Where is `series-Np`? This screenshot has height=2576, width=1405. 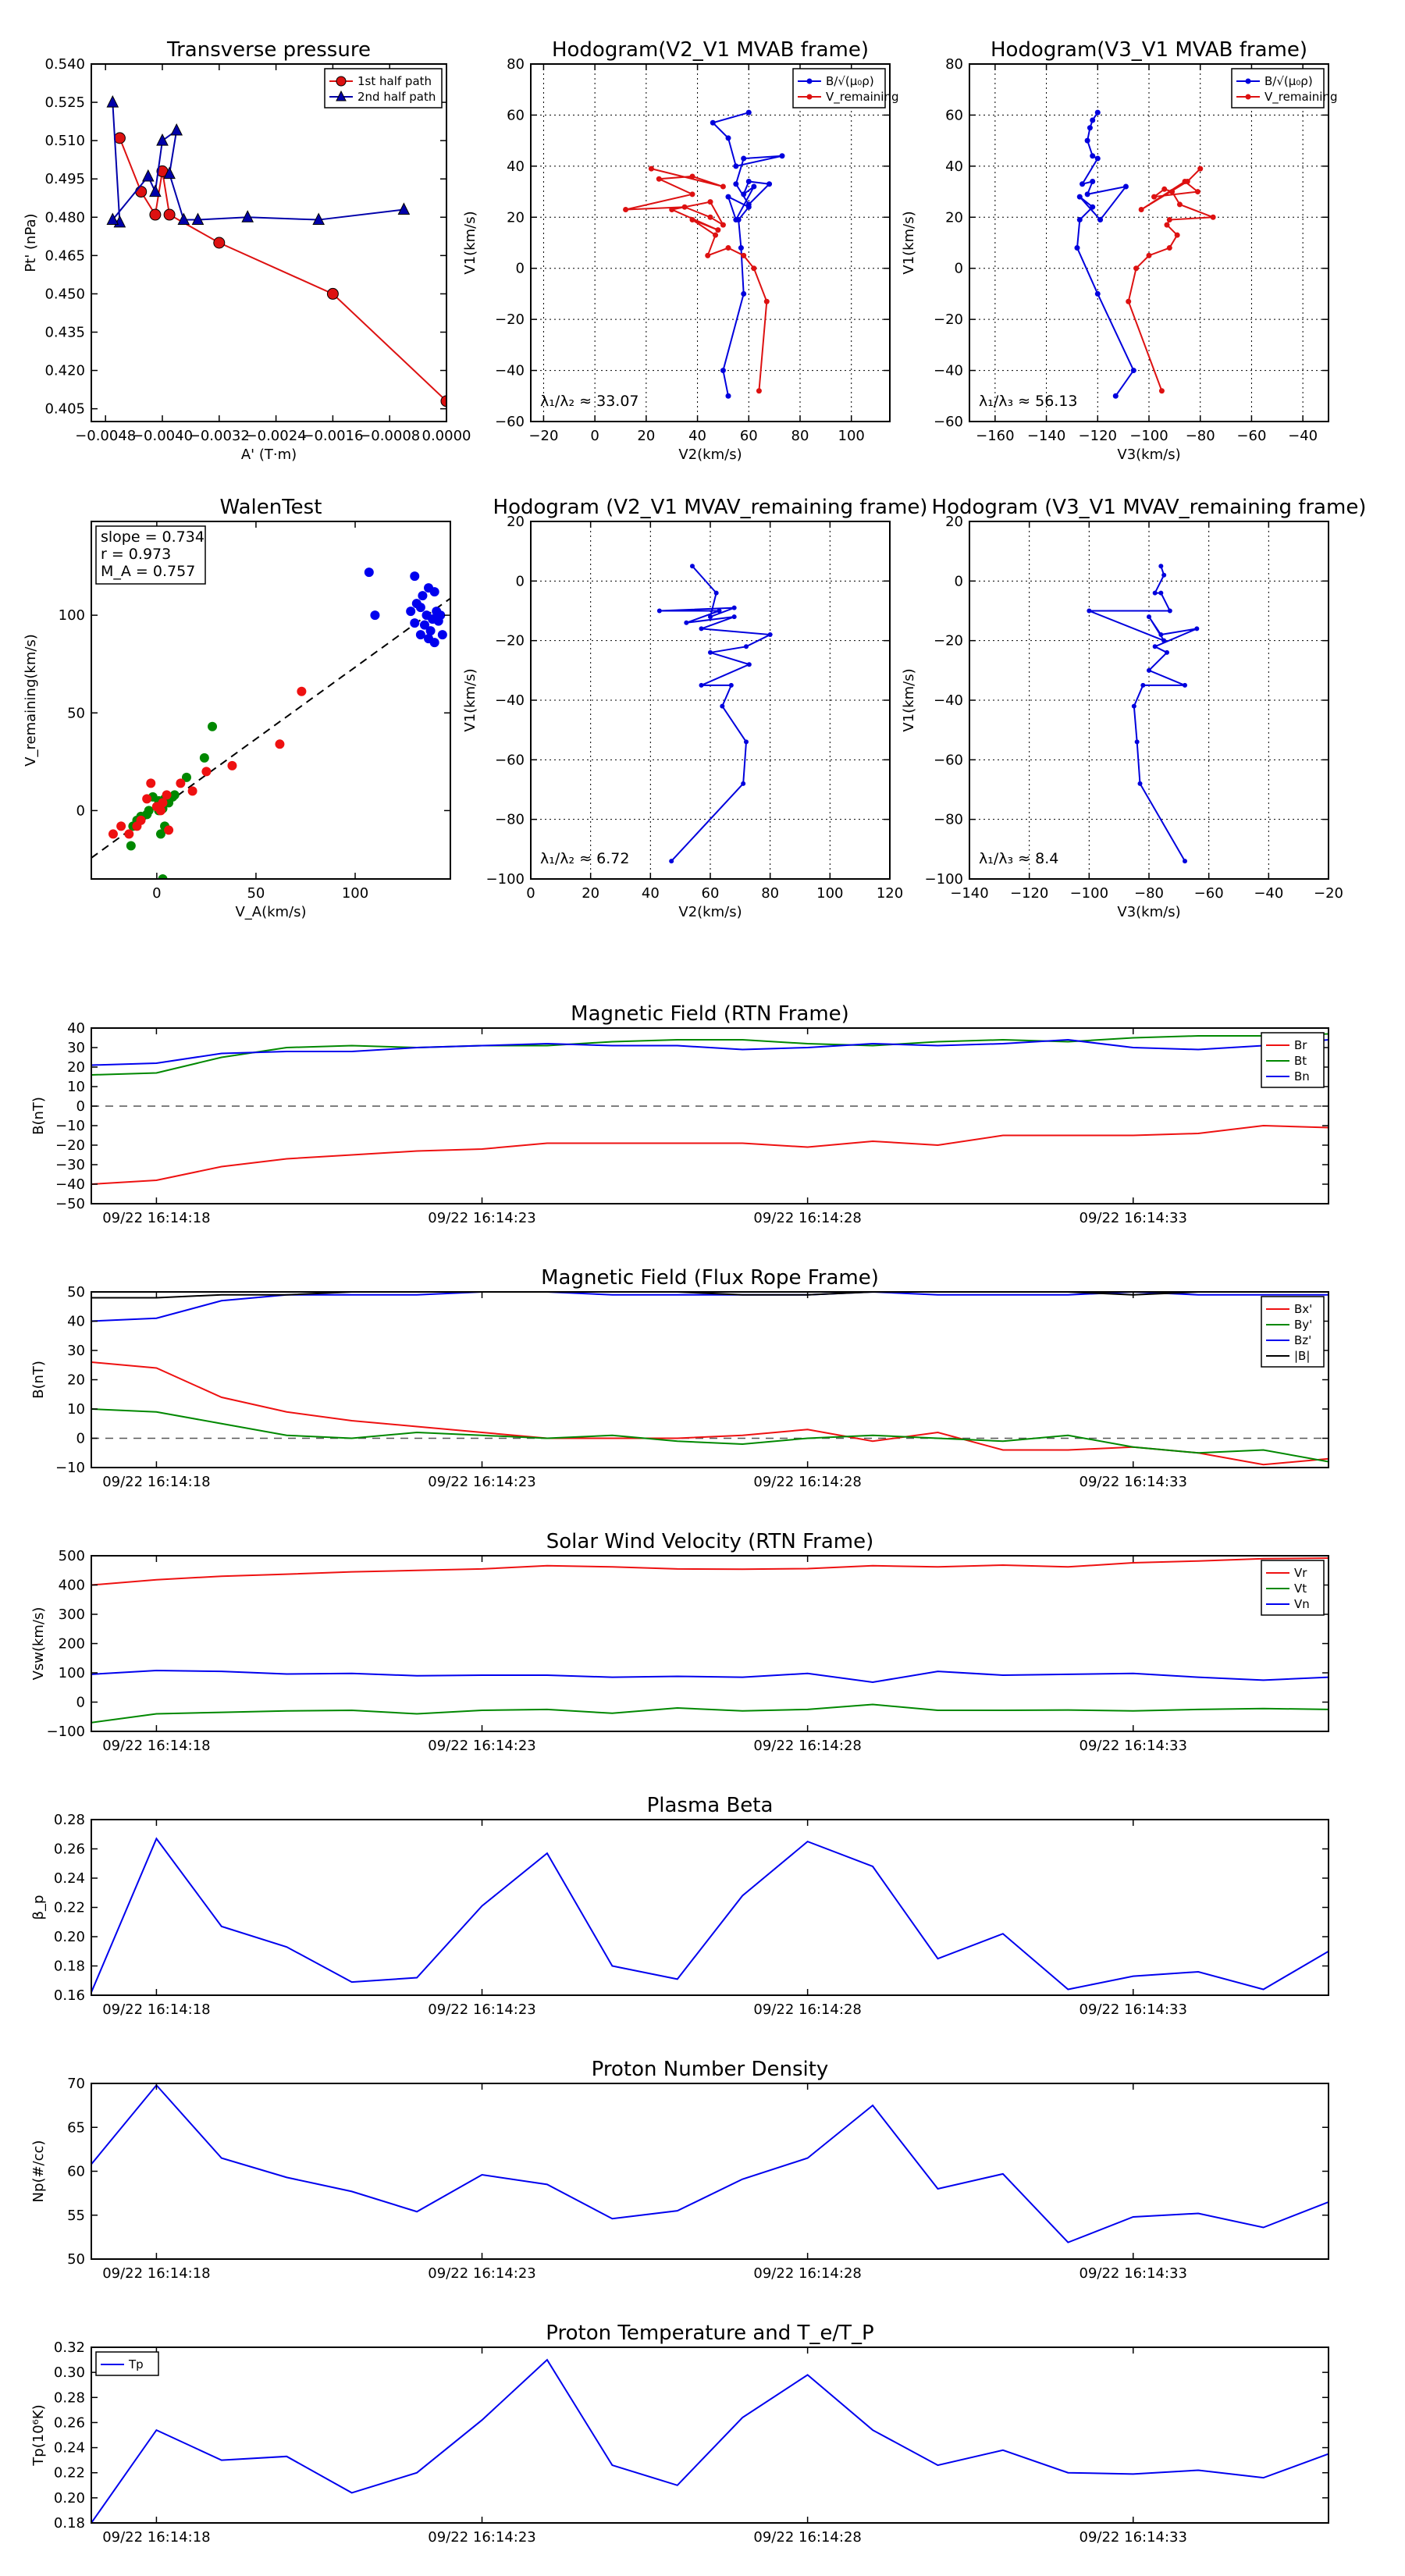 series-Np is located at coordinates (710, 2163).